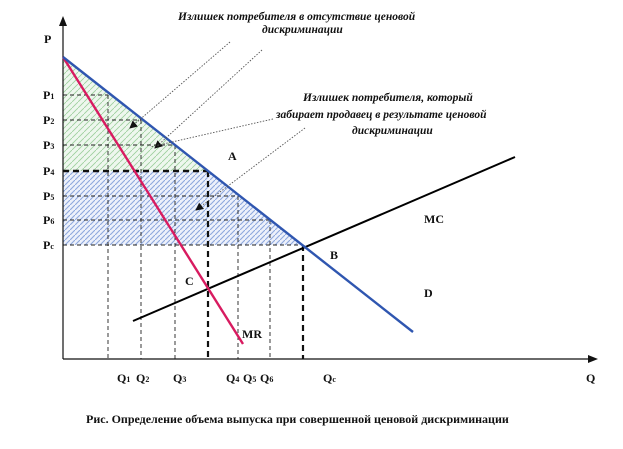 The height and width of the screenshot is (449, 623). Describe the element at coordinates (249, 378) in the screenshot. I see `quantity-label-q5: Q5` at that location.